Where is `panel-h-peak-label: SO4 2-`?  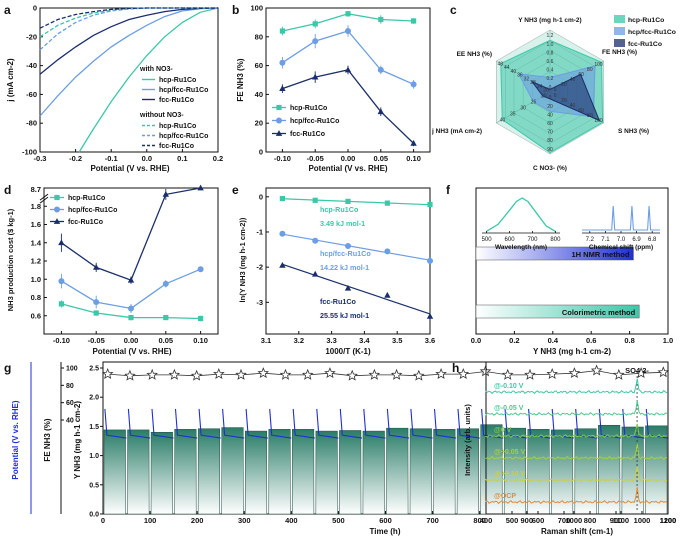 panel-h-peak-label: SO4 2- is located at coordinates (637, 370).